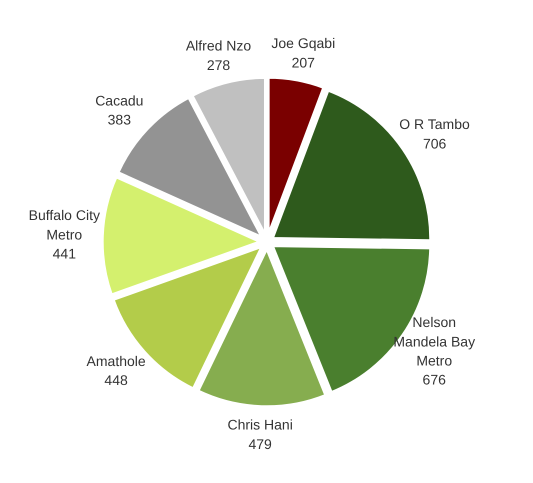 The height and width of the screenshot is (483, 533). Describe the element at coordinates (260, 444) in the screenshot. I see `data-label: 479` at that location.